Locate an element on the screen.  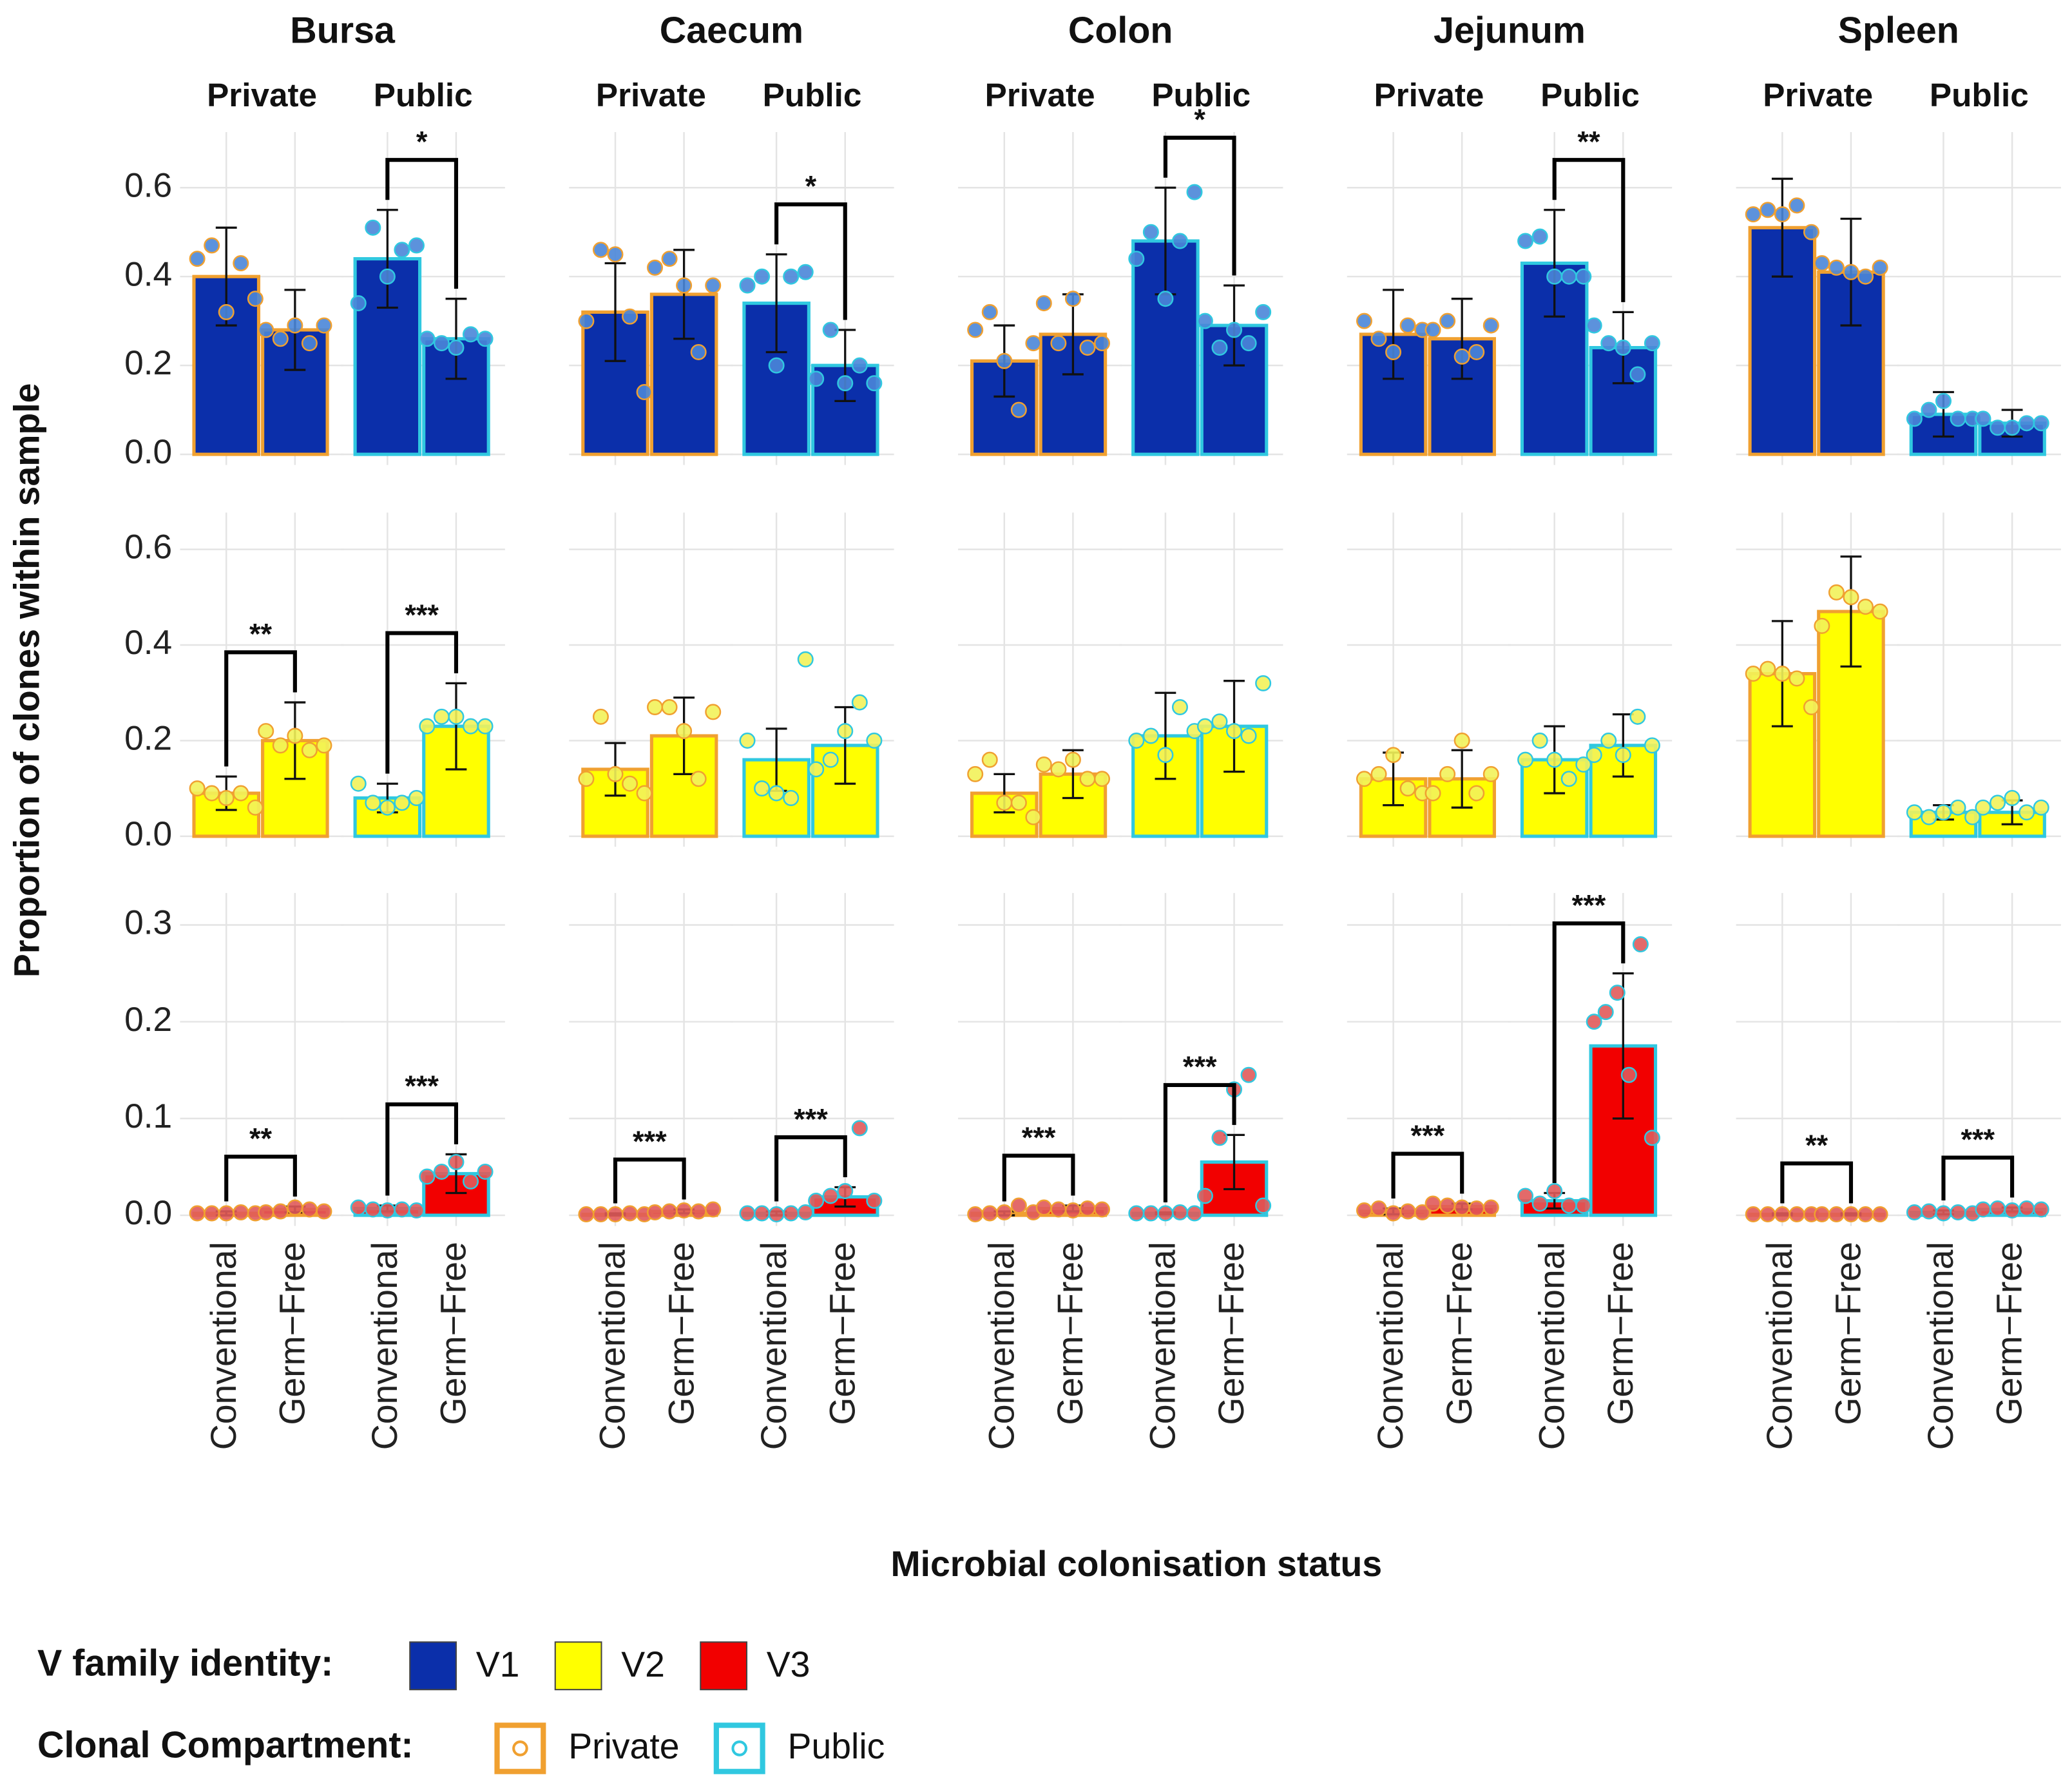
legend-label: V3 is located at coordinates (789, 1664).